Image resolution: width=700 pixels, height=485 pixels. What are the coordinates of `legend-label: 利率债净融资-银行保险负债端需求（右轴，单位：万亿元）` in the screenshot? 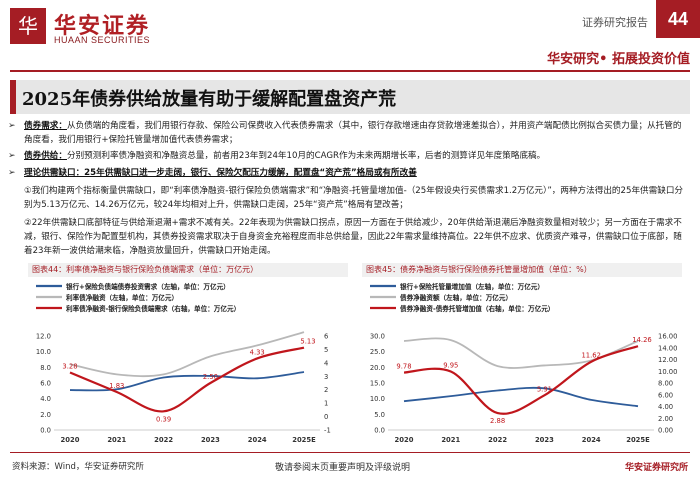 It's located at (153, 308).